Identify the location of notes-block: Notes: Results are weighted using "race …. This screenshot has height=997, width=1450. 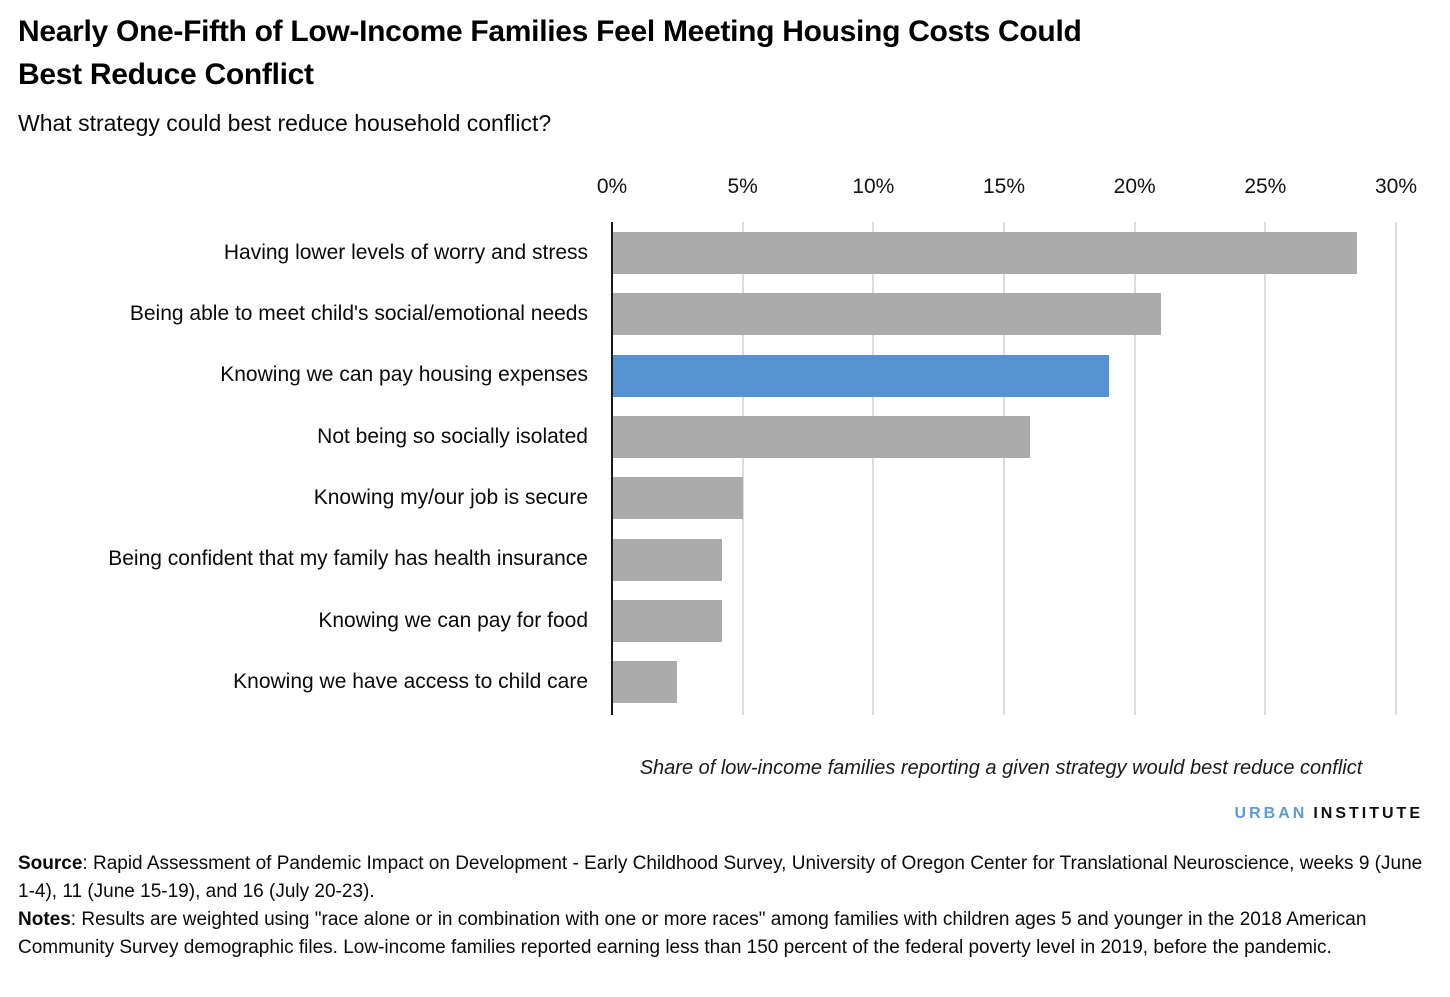
(726, 933).